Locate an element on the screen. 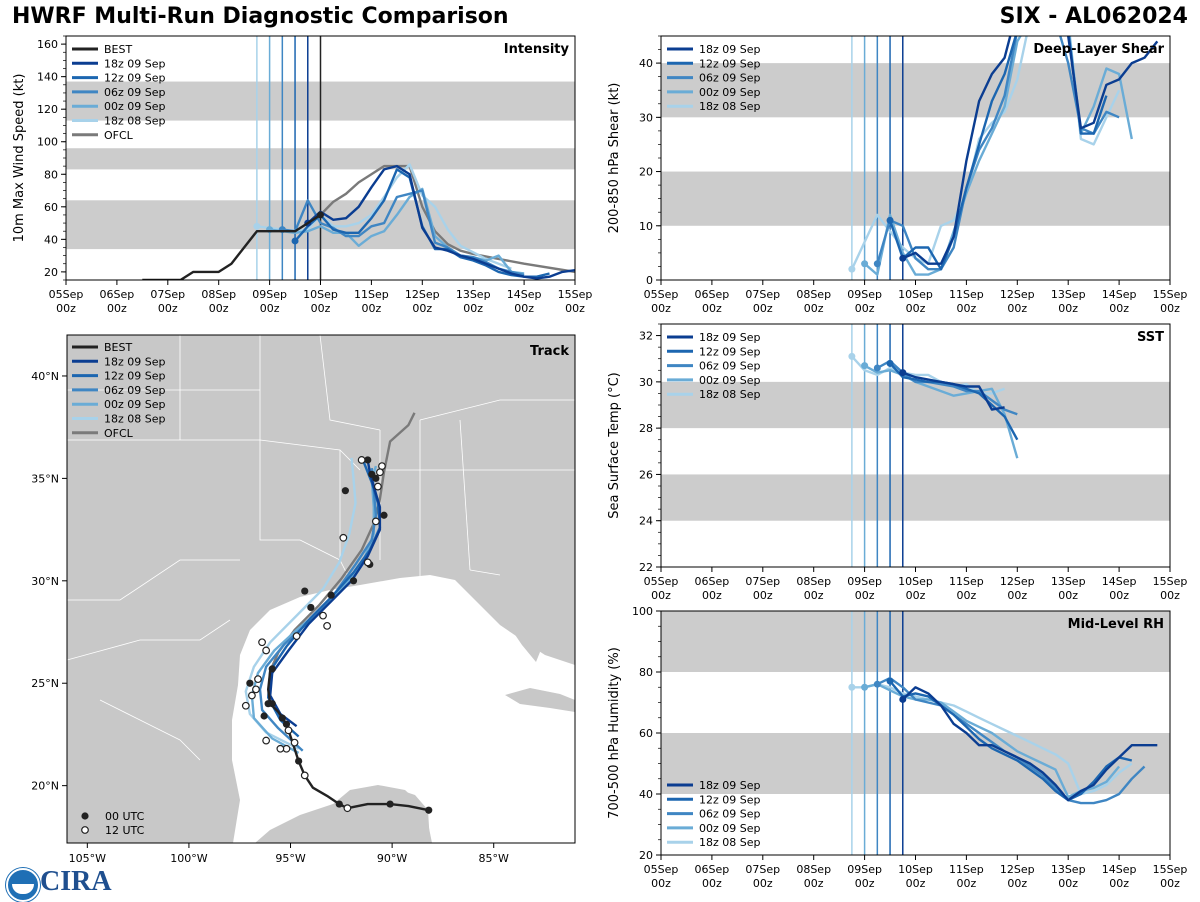 The image size is (1200, 902). track-ytick-label: 25°N is located at coordinates (45, 683).